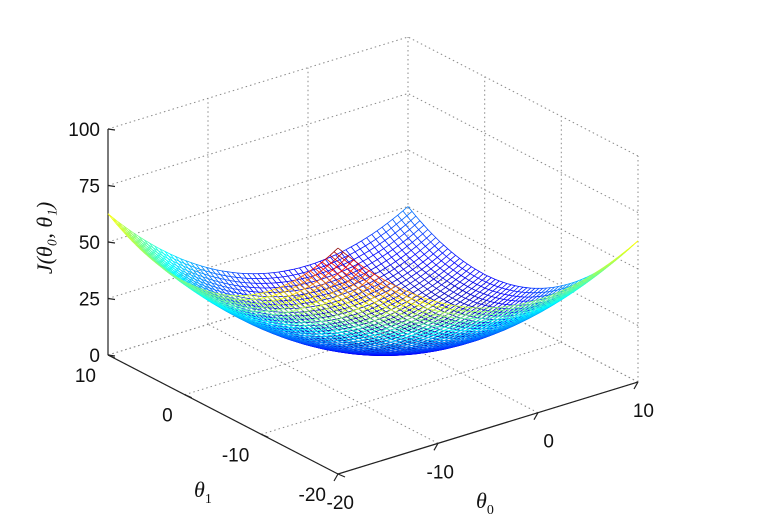  What do you see at coordinates (523, 153) in the screenshot?
I see `side-wall-grid-line` at bounding box center [523, 153].